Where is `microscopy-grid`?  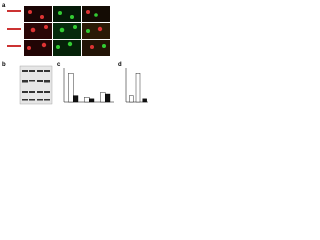 microscopy-grid is located at coordinates (58, 31).